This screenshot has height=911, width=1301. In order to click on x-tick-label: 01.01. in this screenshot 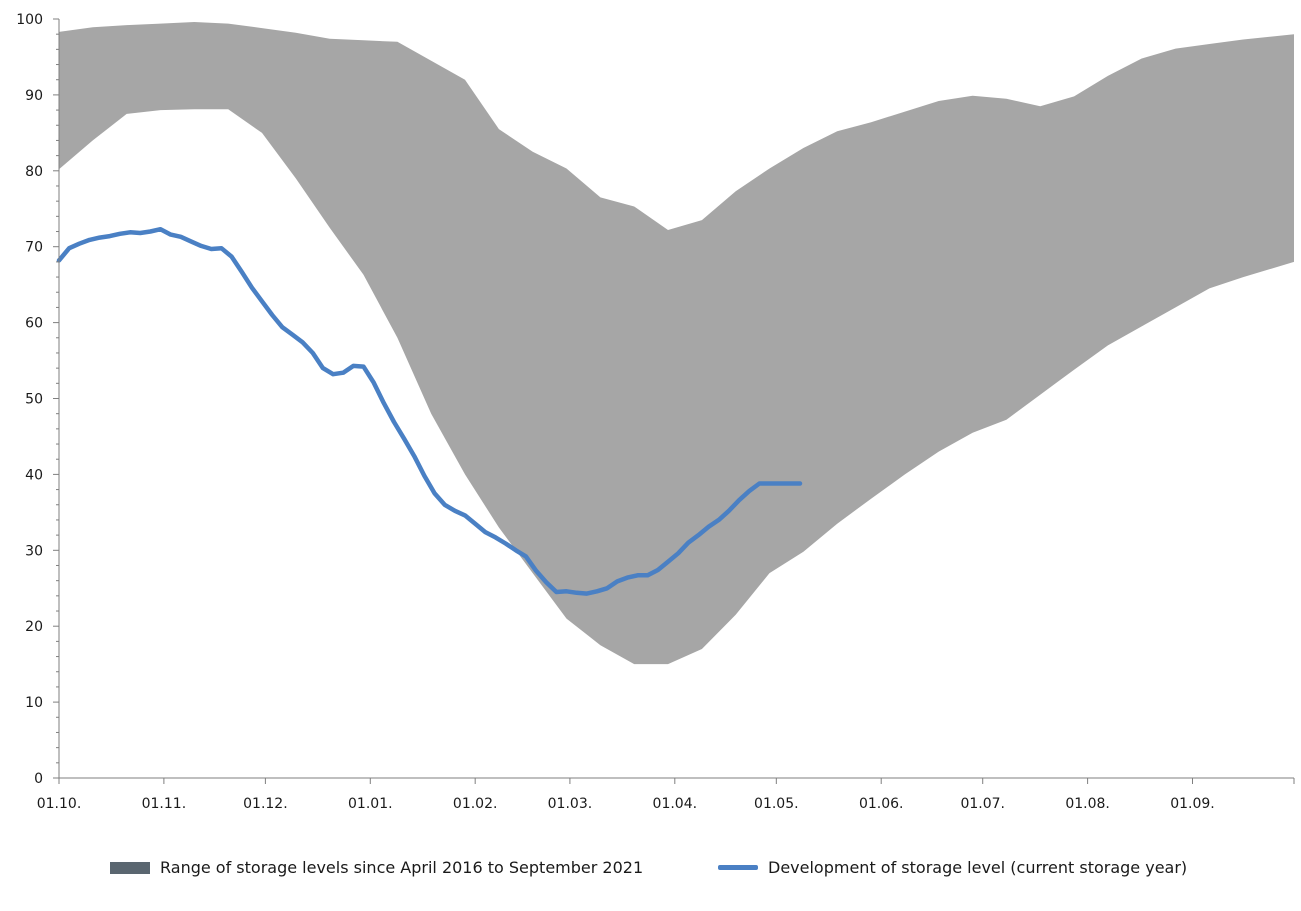, I will do `click(370, 804)`.